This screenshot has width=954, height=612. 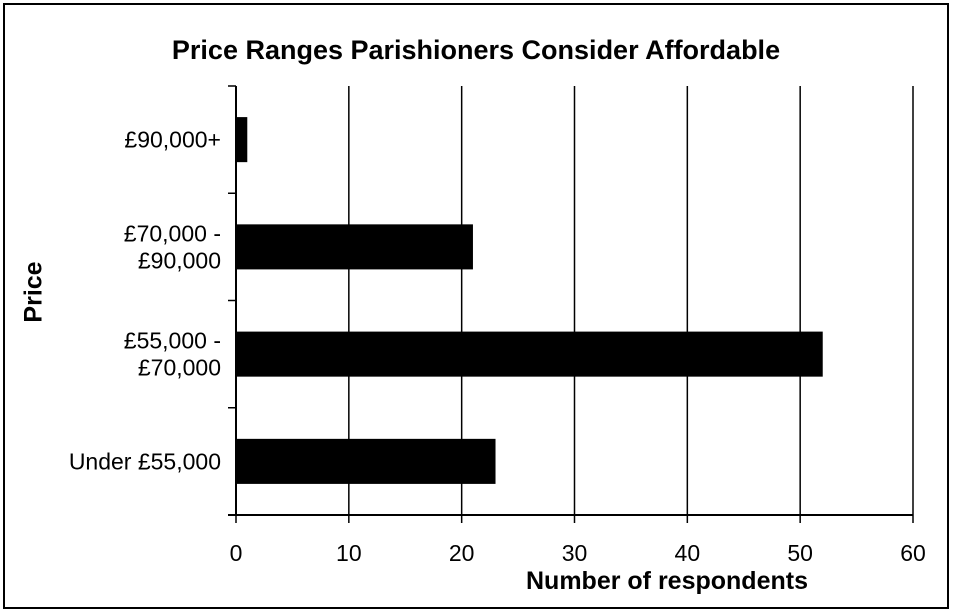 I want to click on x-tick-label: 0, so click(x=236, y=553).